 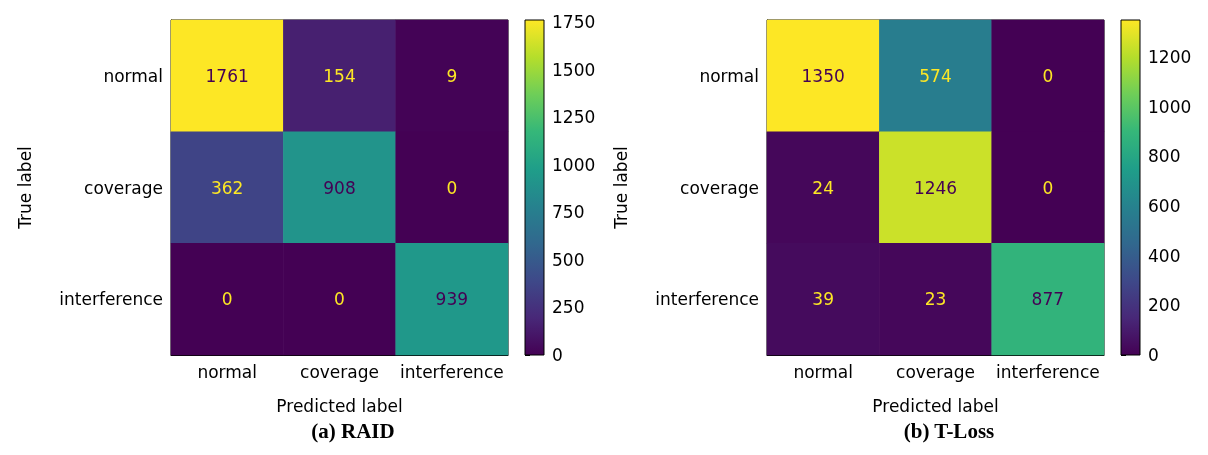 What do you see at coordinates (568, 307) in the screenshot?
I see `color-bar-label: 250` at bounding box center [568, 307].